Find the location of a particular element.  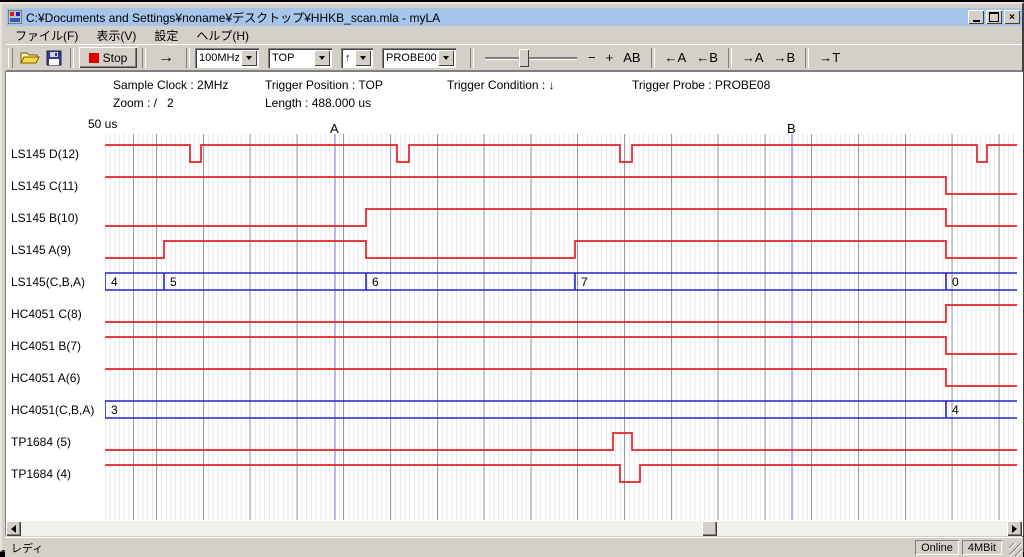

channel-label-7: HC4051 A(6) is located at coordinates (46, 378).